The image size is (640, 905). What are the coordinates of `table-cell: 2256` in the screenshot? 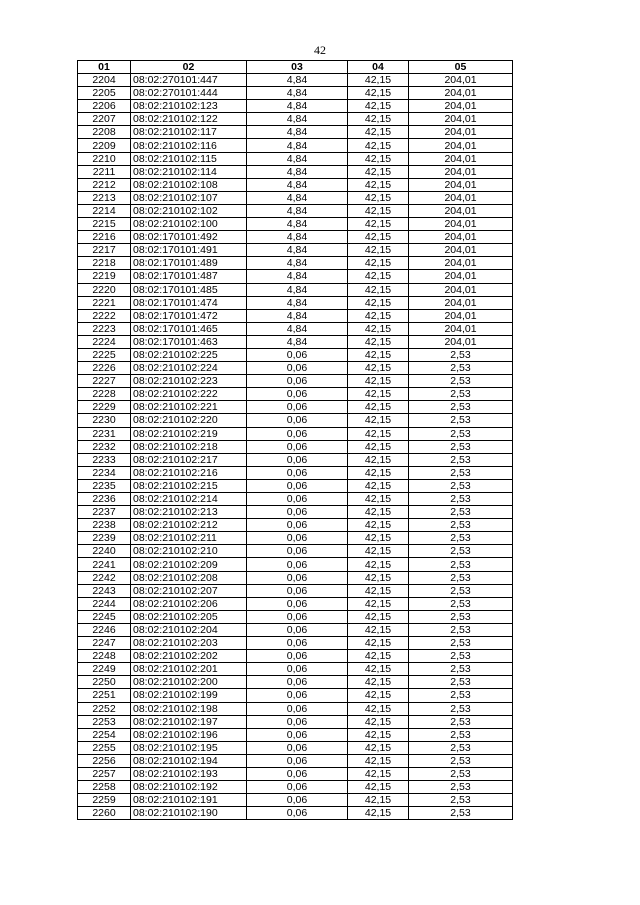 It's located at (104, 760).